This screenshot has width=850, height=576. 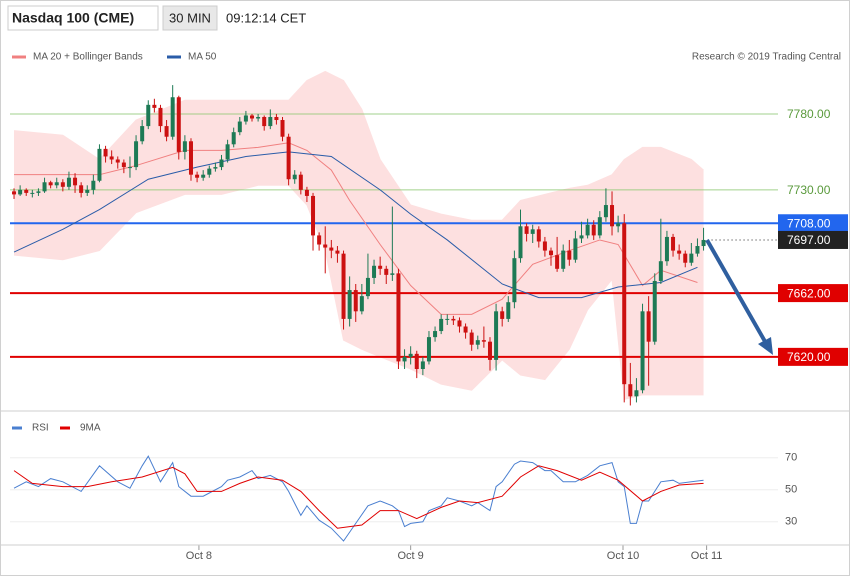 What do you see at coordinates (791, 522) in the screenshot?
I see `y-tick-label: 30` at bounding box center [791, 522].